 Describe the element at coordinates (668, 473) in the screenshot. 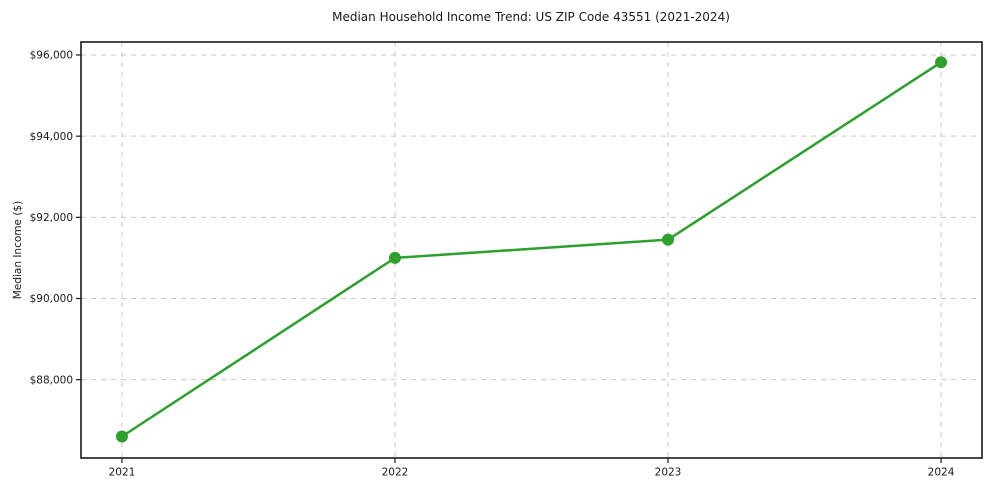

I see `x-tick-label: 2023` at that location.